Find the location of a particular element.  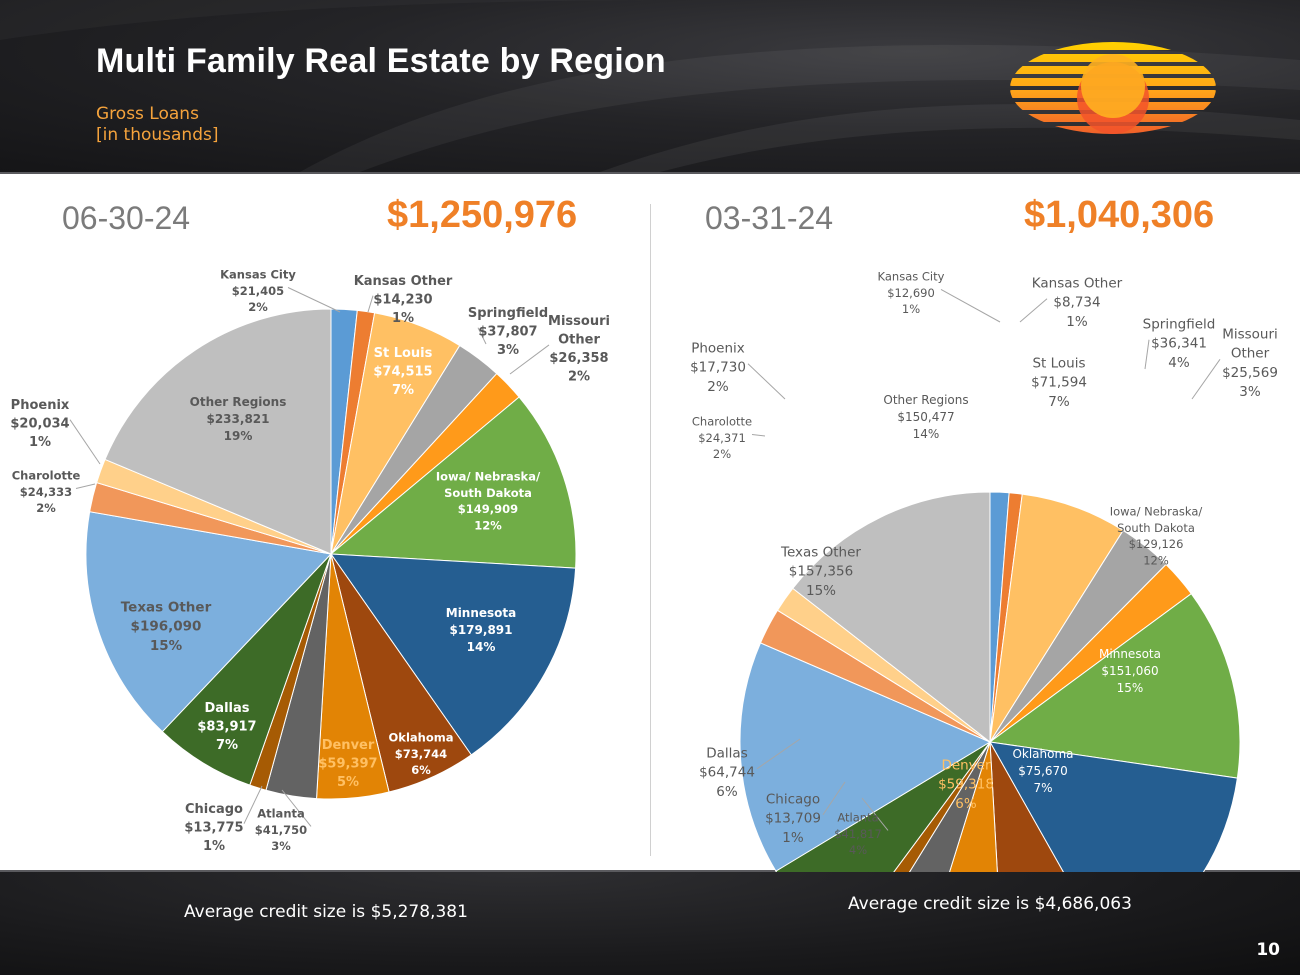

slice-label-charolotte: Charolotte $24,371 2% is located at coordinates (722, 438).